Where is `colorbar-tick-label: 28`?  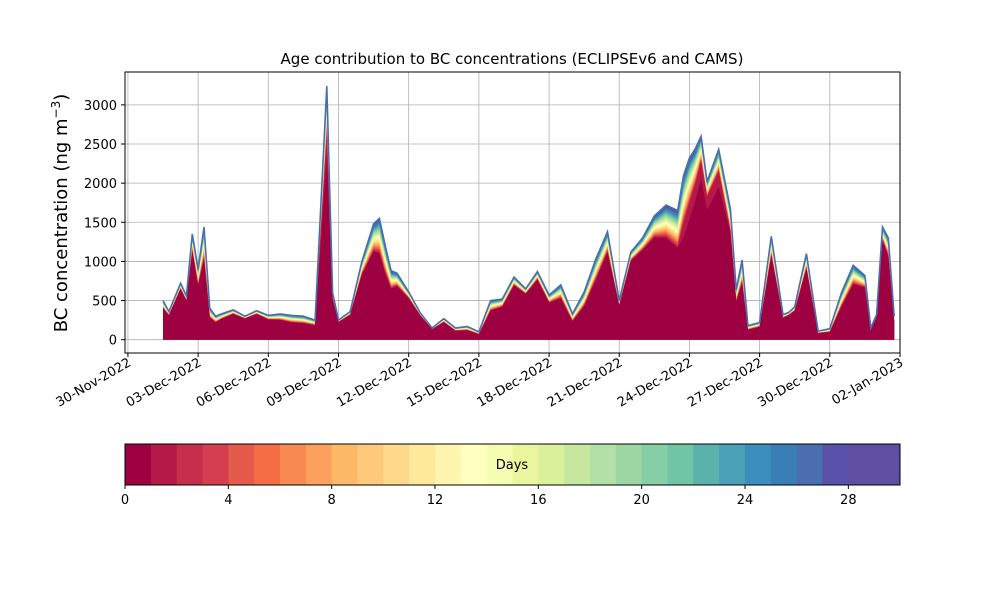
colorbar-tick-label: 28 is located at coordinates (848, 500).